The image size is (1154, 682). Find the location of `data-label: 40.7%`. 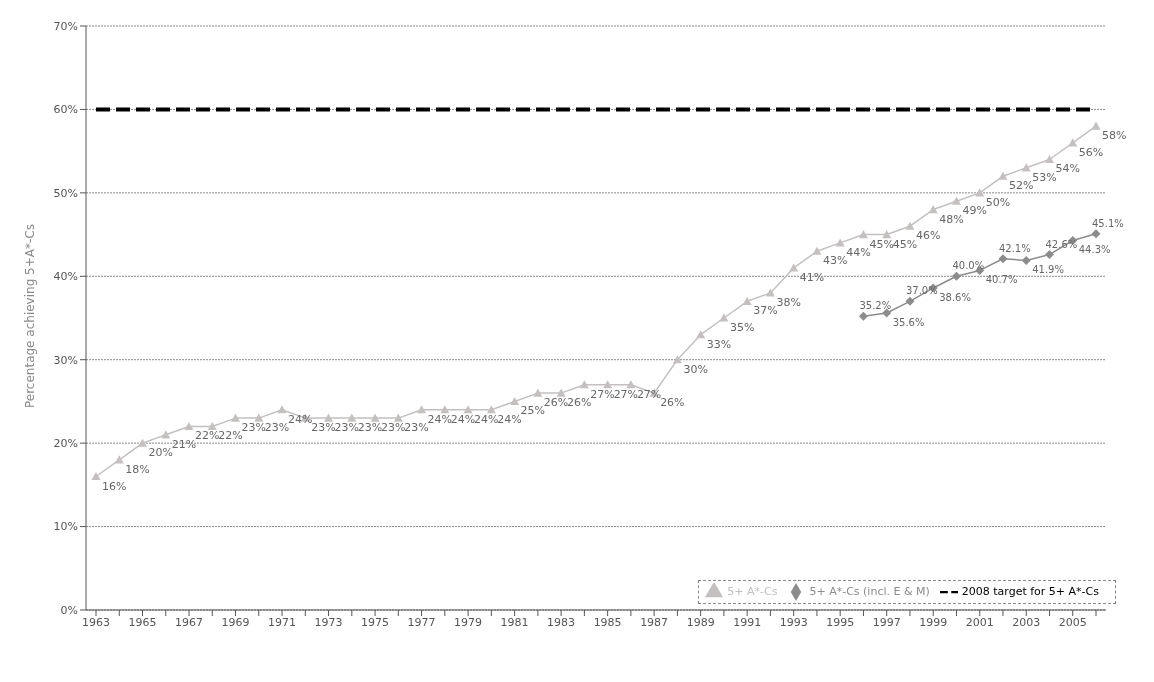

data-label: 40.7% is located at coordinates (1001, 280).